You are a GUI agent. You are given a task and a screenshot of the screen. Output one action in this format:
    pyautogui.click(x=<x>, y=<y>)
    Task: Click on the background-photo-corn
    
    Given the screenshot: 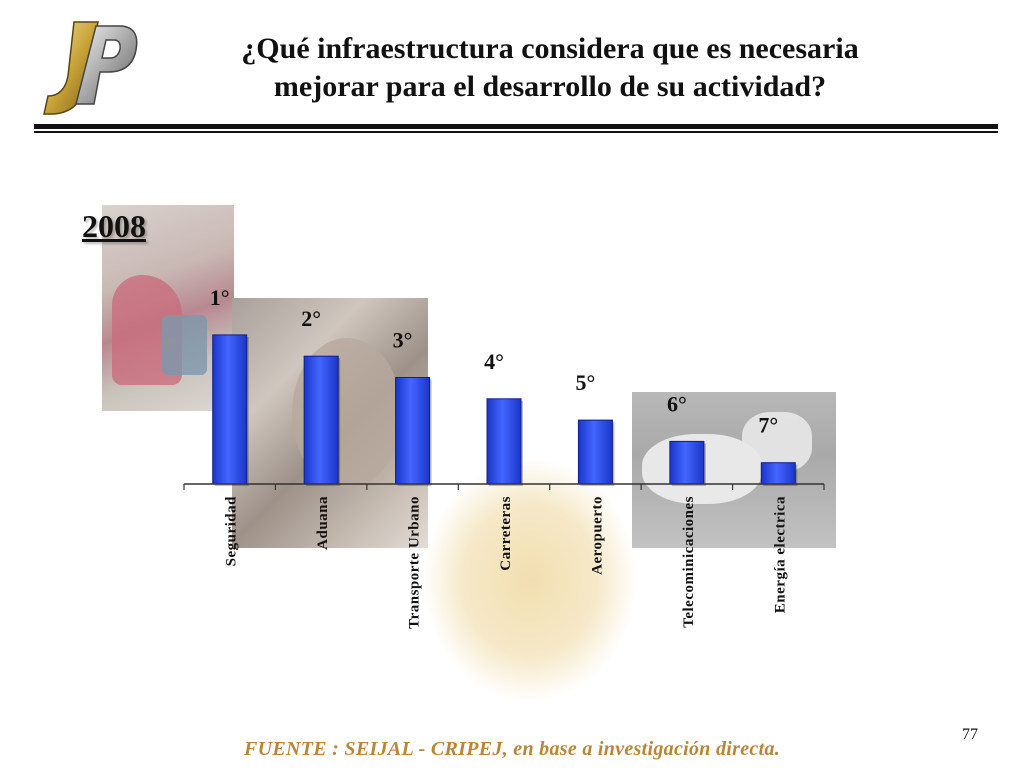 What is the action you would take?
    pyautogui.click(x=530, y=580)
    